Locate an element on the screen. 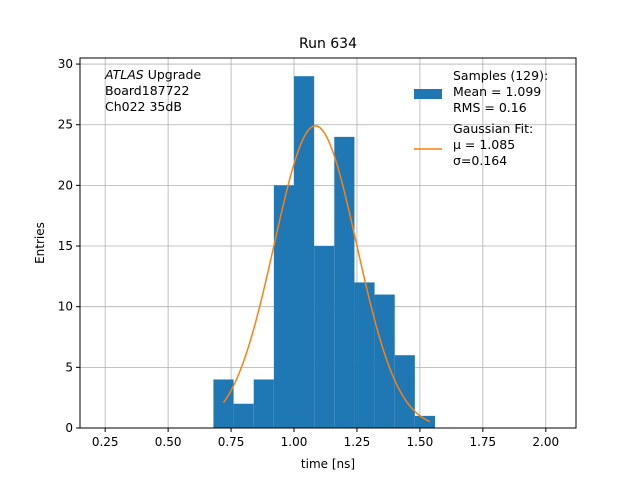 This screenshot has height=485, width=640. x-tick-label-3: 1.00 is located at coordinates (294, 442).